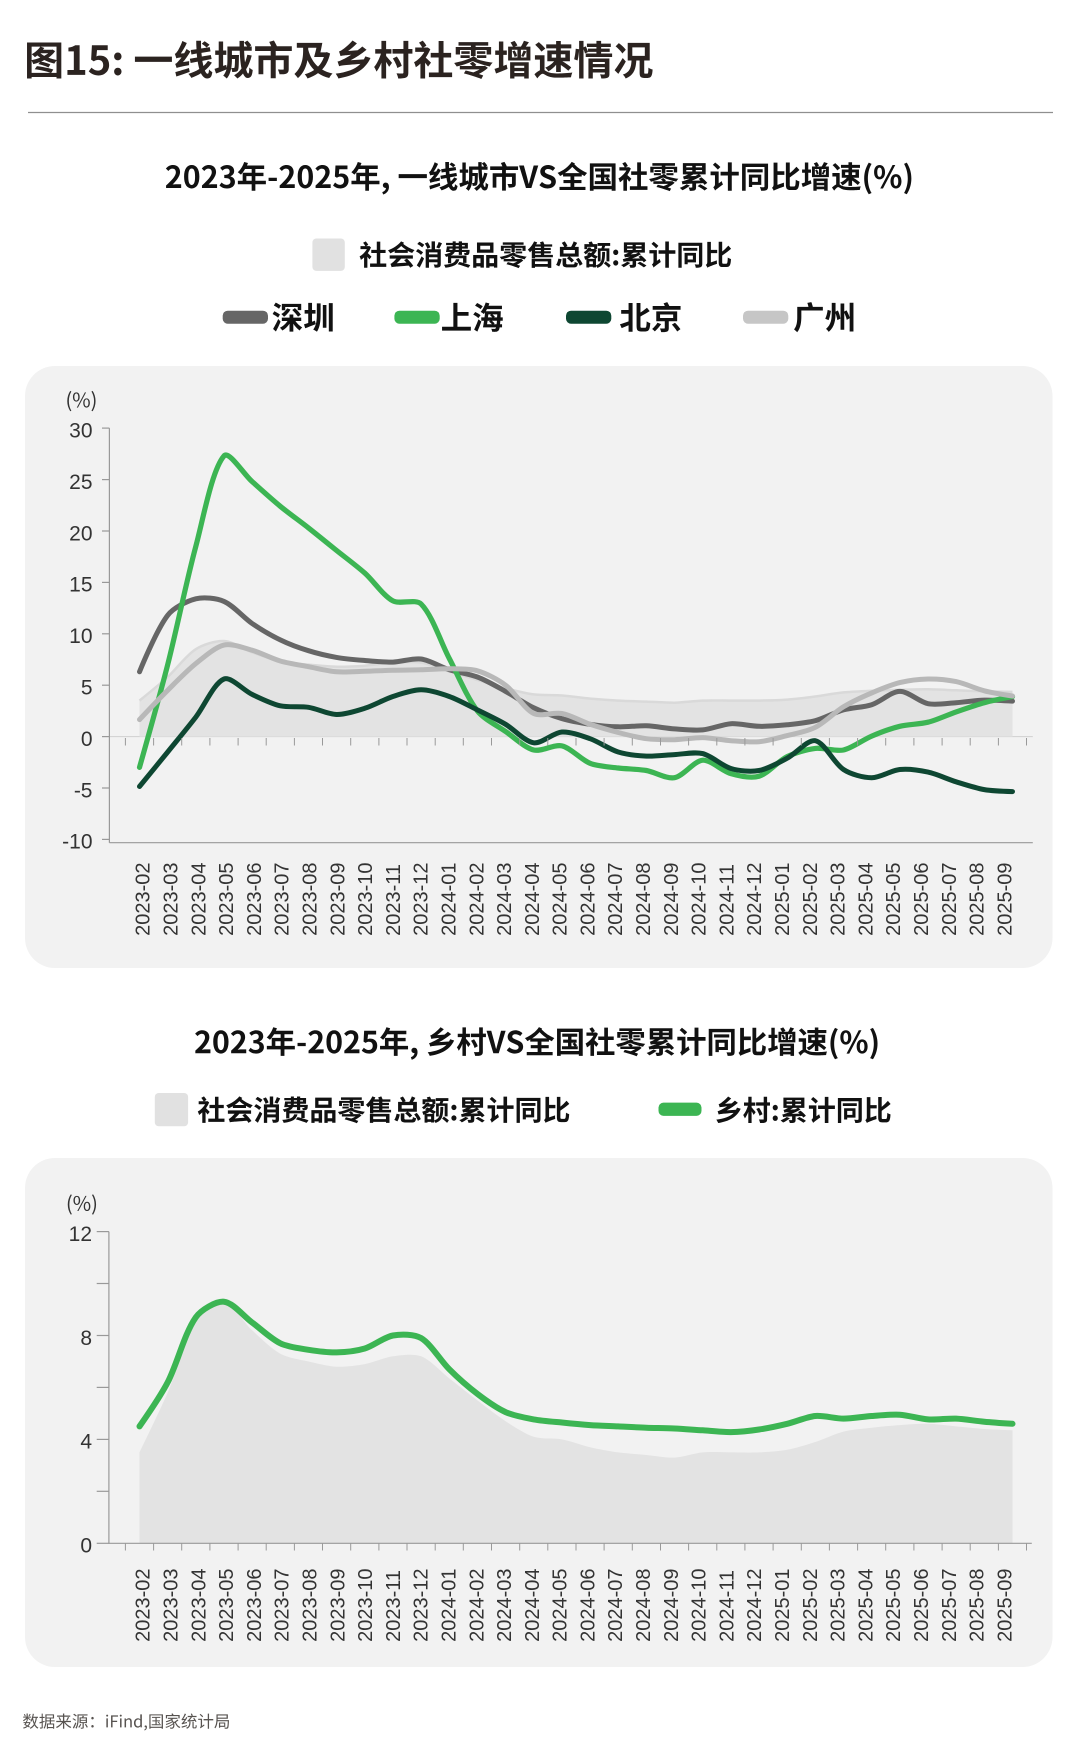  Describe the element at coordinates (77, 842) in the screenshot. I see `svg-text: -10` at that location.